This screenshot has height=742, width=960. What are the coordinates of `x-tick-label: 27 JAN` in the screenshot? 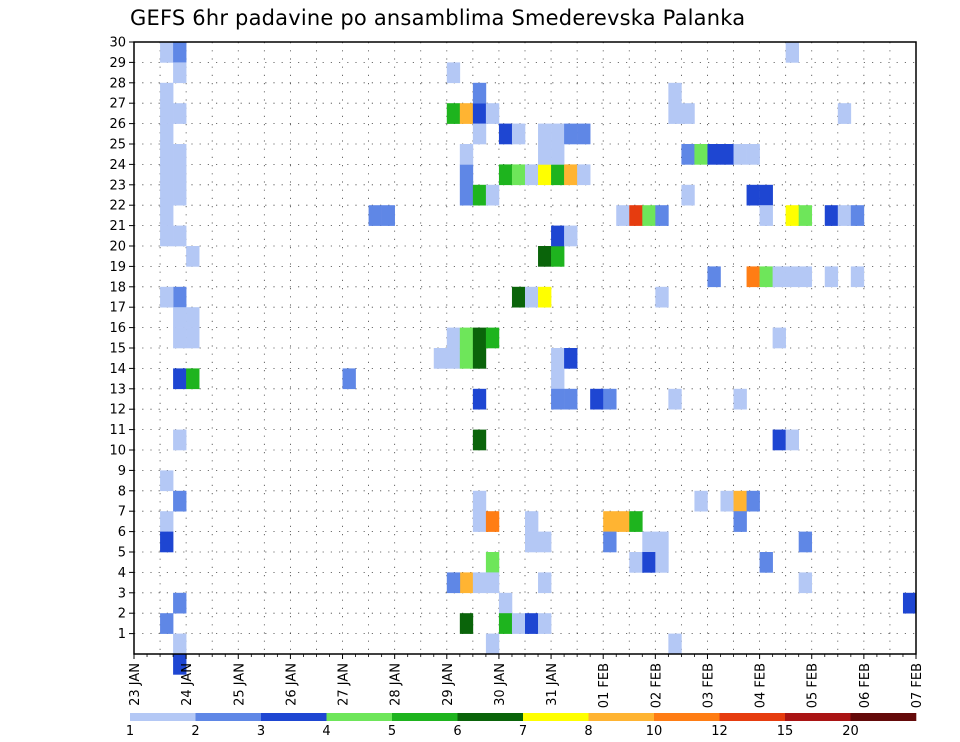 It's located at (344, 684).